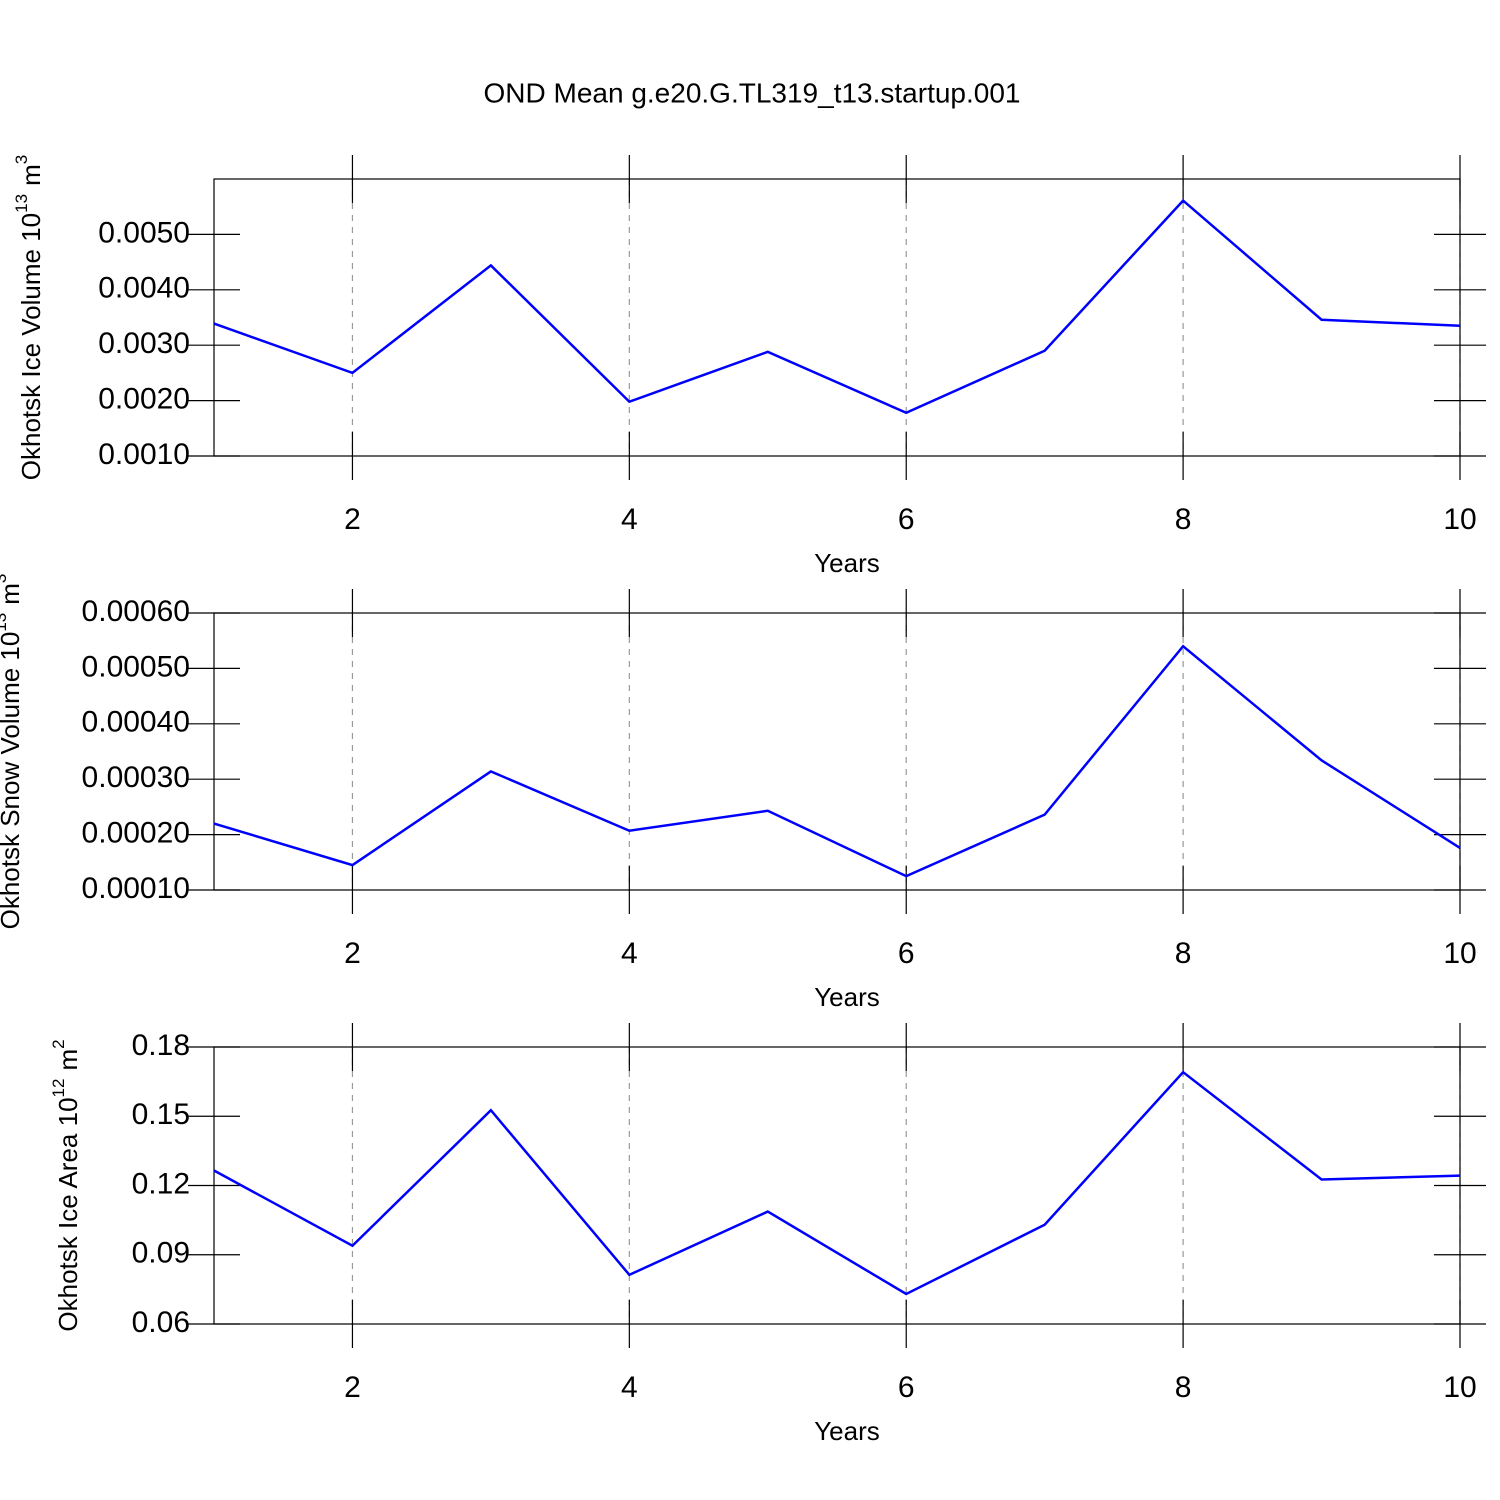 The height and width of the screenshot is (1500, 1500). Describe the element at coordinates (161, 1114) in the screenshot. I see `y-tick-label: 0.15` at that location.